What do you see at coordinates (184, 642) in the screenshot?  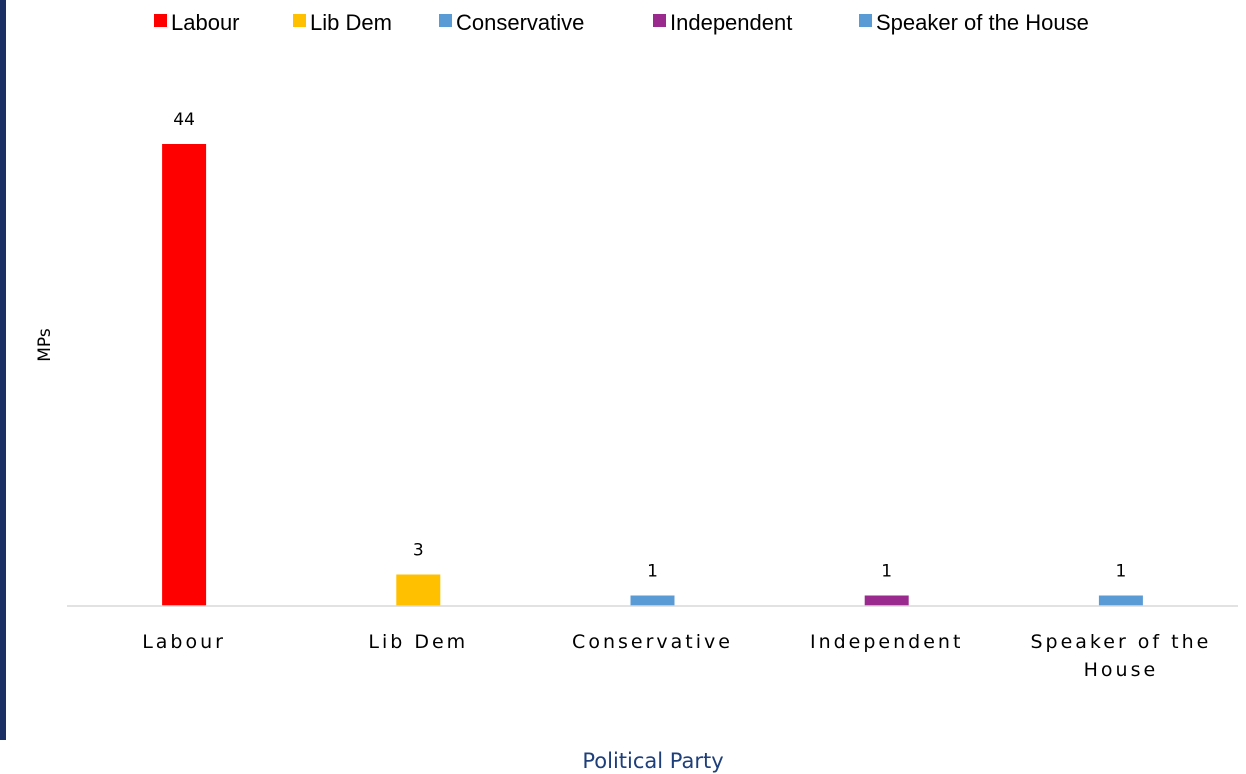 I see `tick-label-labour: Labour` at bounding box center [184, 642].